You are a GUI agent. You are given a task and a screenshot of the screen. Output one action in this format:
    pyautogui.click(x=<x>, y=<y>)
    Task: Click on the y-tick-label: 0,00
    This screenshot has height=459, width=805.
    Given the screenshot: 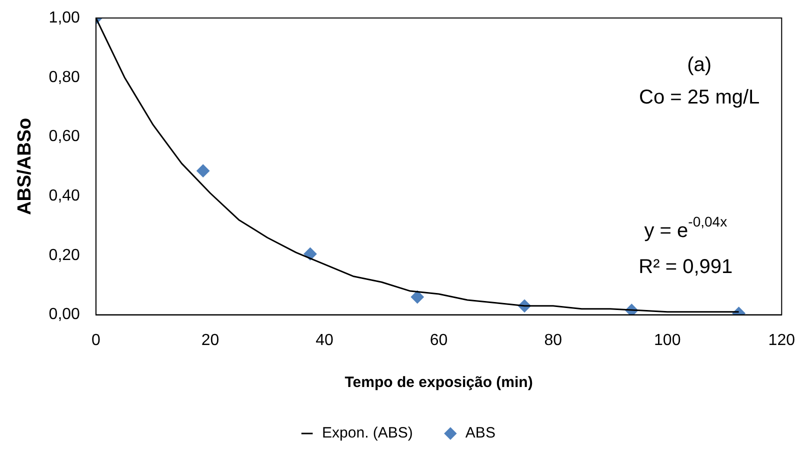 What is the action you would take?
    pyautogui.click(x=64, y=315)
    